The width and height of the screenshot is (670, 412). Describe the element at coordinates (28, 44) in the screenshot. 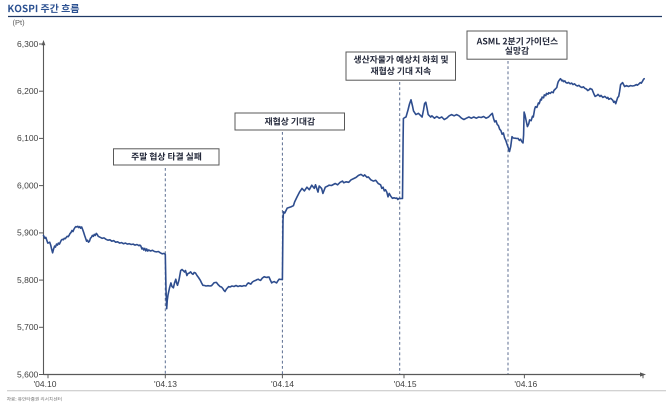

I see `svg-text: 6,300` at that location.